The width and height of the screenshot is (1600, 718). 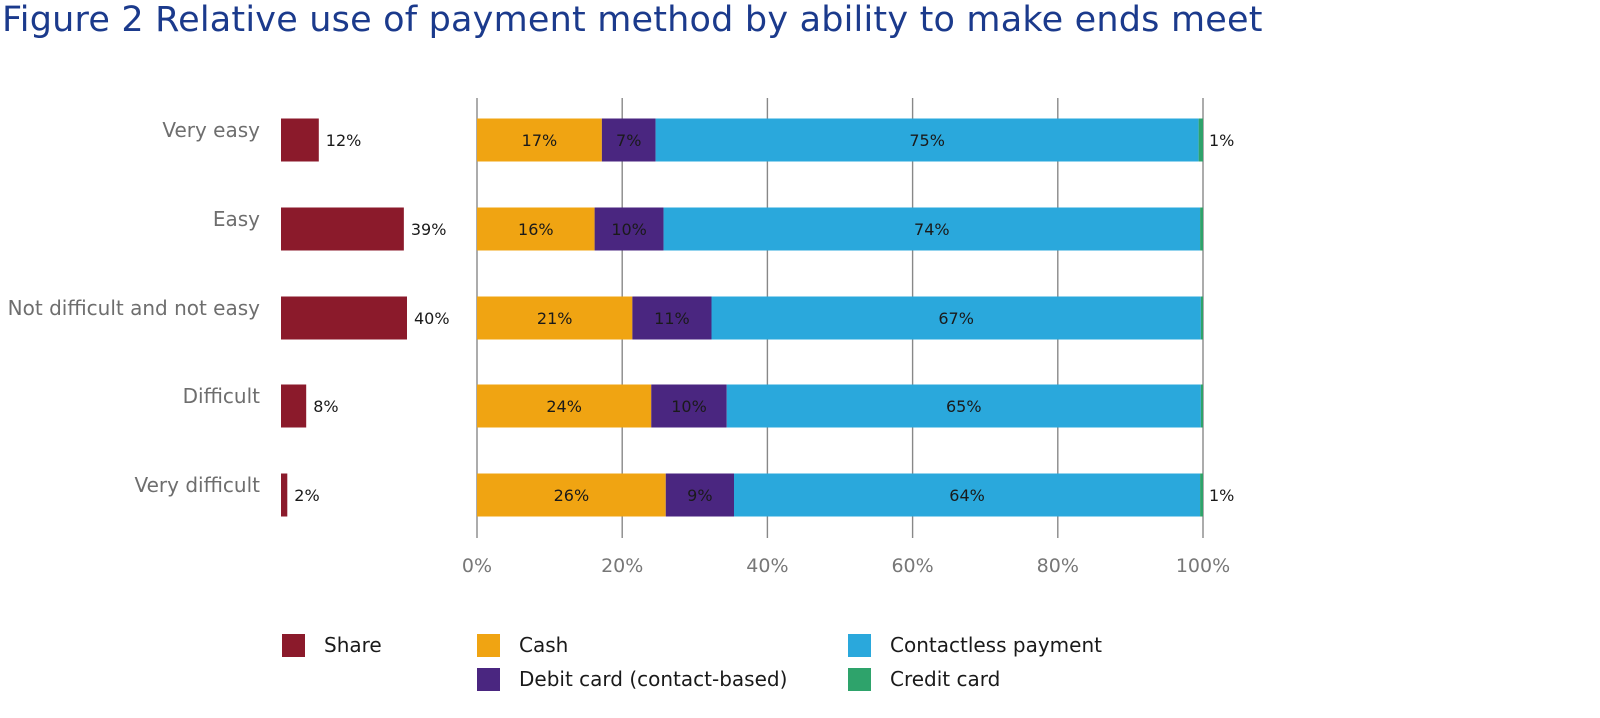 What do you see at coordinates (488, 645) in the screenshot?
I see `legend-swatch-cash` at bounding box center [488, 645].